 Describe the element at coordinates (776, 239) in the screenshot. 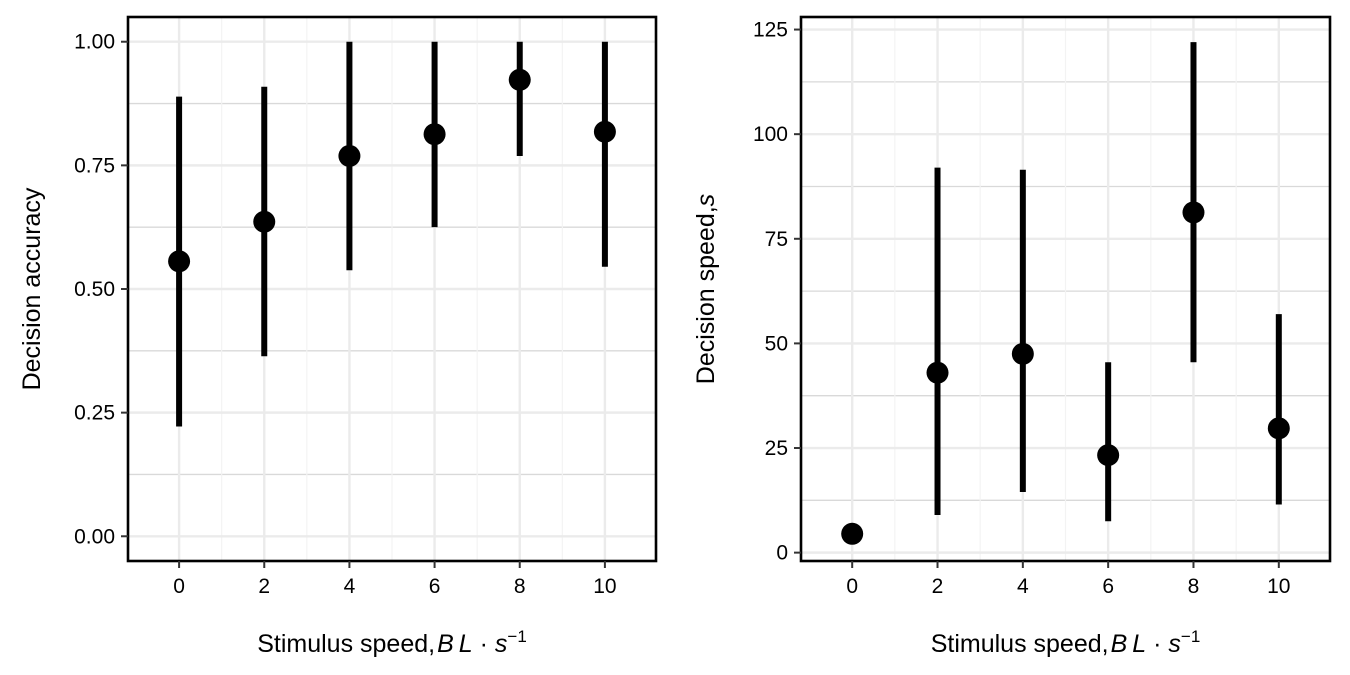

I see `y-tick-label: 75` at that location.